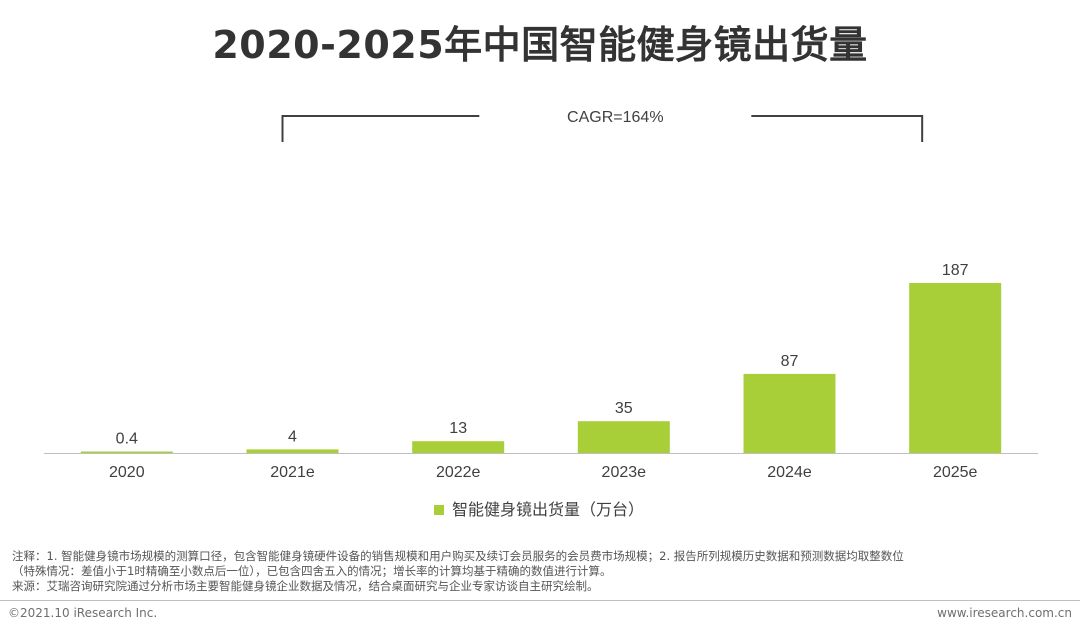 Image resolution: width=1080 pixels, height=634 pixels. I want to click on cagr-bracket-left, so click(380, 128).